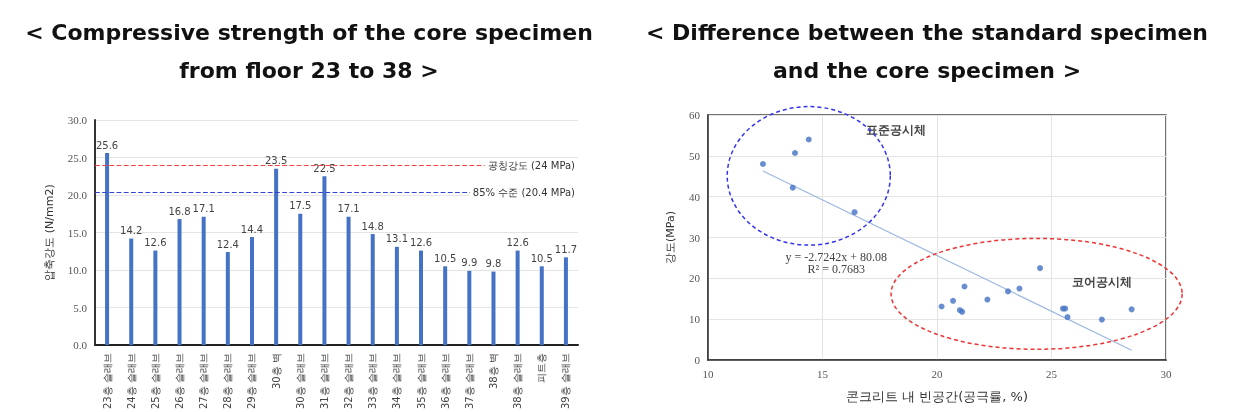 The width and height of the screenshot is (1236, 412). Describe the element at coordinates (1166, 373) in the screenshot. I see `x-tick-label: 30` at that location.